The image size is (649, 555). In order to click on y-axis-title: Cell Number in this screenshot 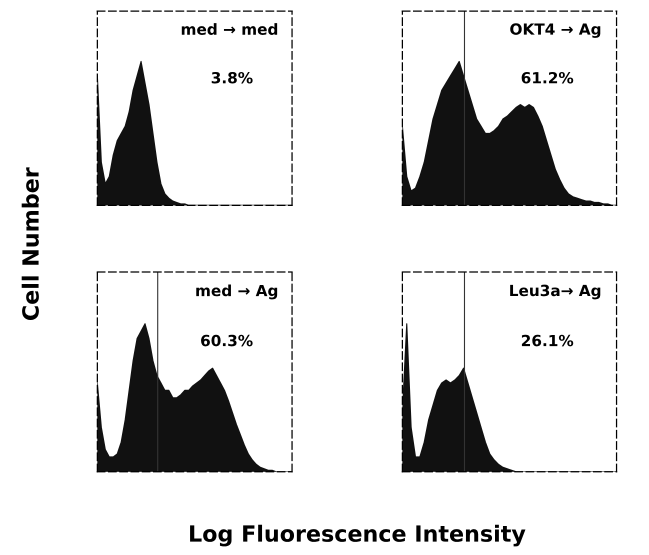, I will do `click(30, 243)`.